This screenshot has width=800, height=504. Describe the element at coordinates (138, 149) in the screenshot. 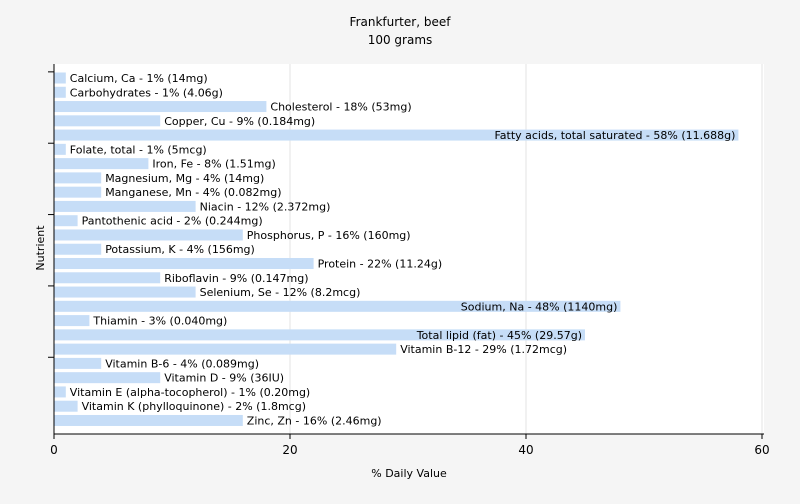

I see `bar-label: Folate, total - 1% (5mcg)` at that location.